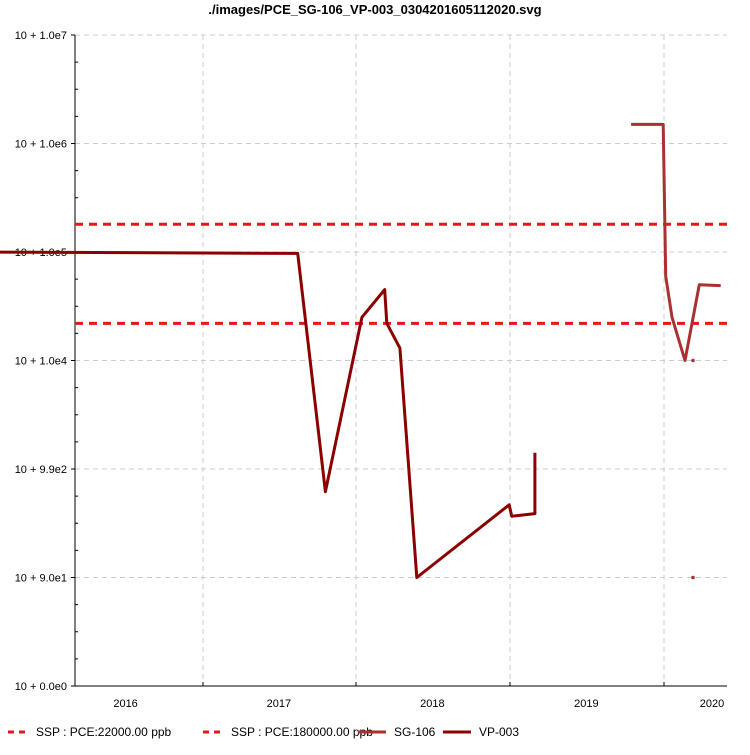  Describe the element at coordinates (712, 704) in the screenshot. I see `x-tick-label: 2020` at that location.